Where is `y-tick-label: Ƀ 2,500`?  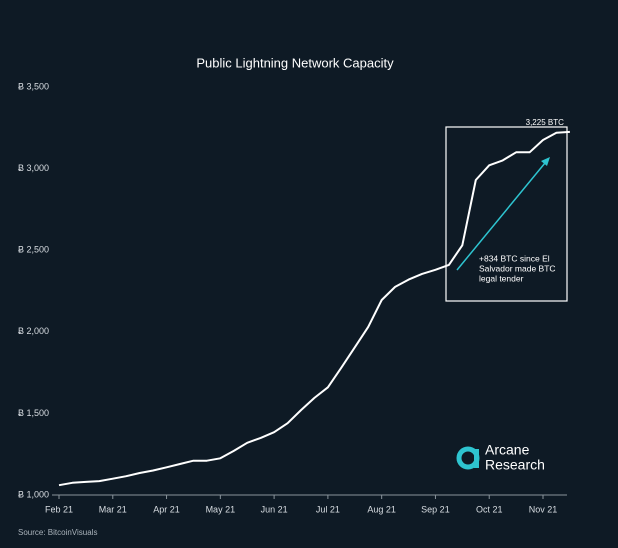
y-tick-label: Ƀ 2,500 is located at coordinates (33, 250).